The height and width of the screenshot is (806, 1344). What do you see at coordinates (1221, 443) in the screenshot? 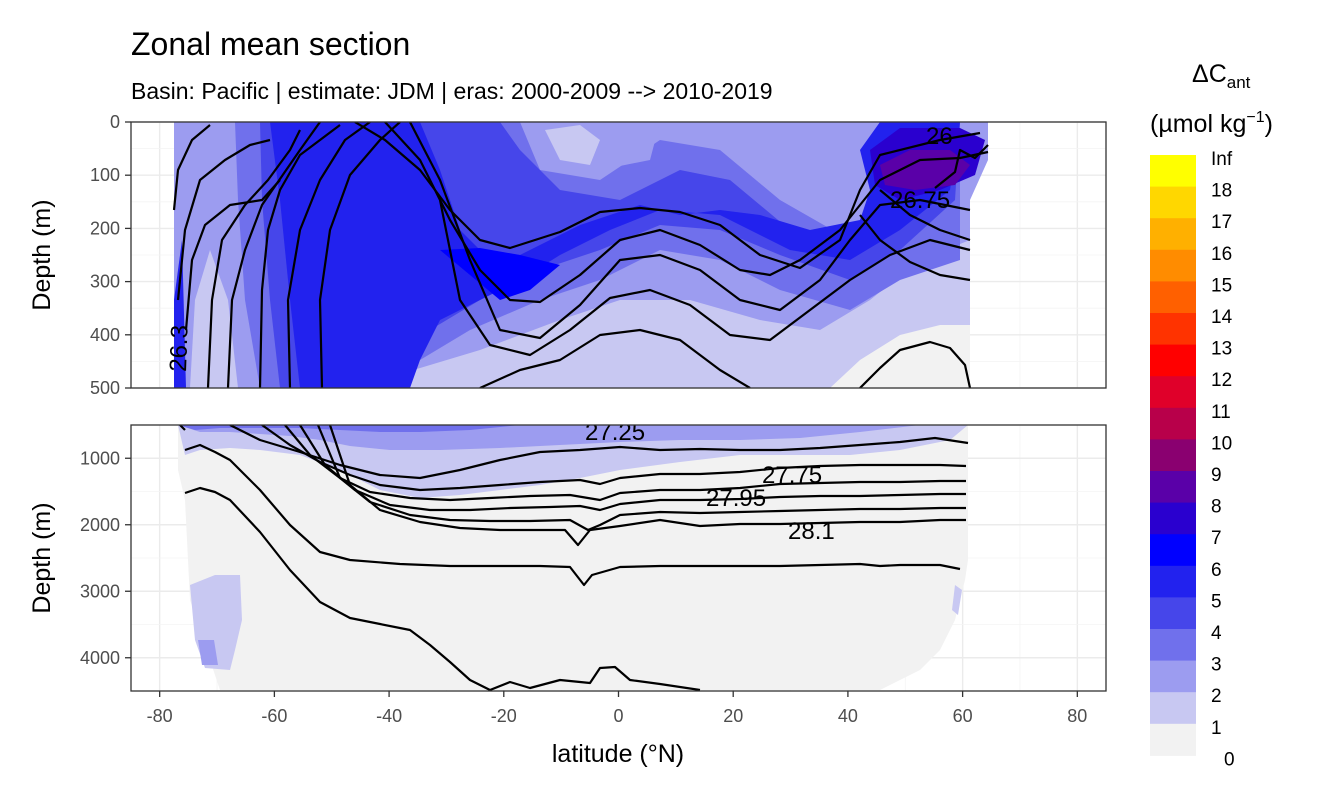
I see `legend-level-label: 10` at bounding box center [1221, 443].